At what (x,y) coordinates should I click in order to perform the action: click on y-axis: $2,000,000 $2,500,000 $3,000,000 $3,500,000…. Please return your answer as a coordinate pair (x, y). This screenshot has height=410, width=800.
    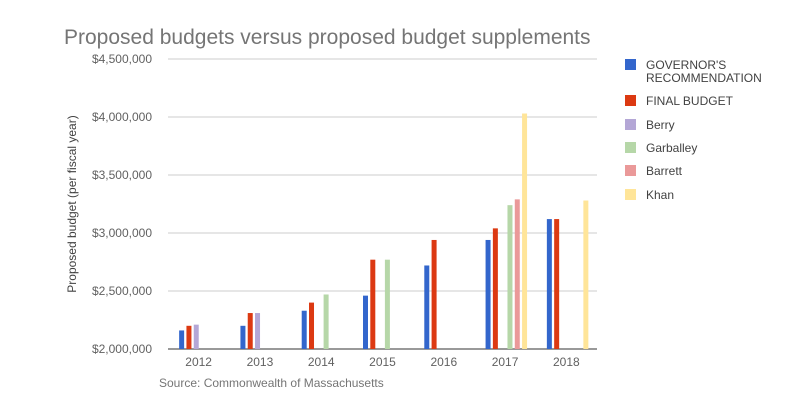
    Looking at the image, I should click on (122, 204).